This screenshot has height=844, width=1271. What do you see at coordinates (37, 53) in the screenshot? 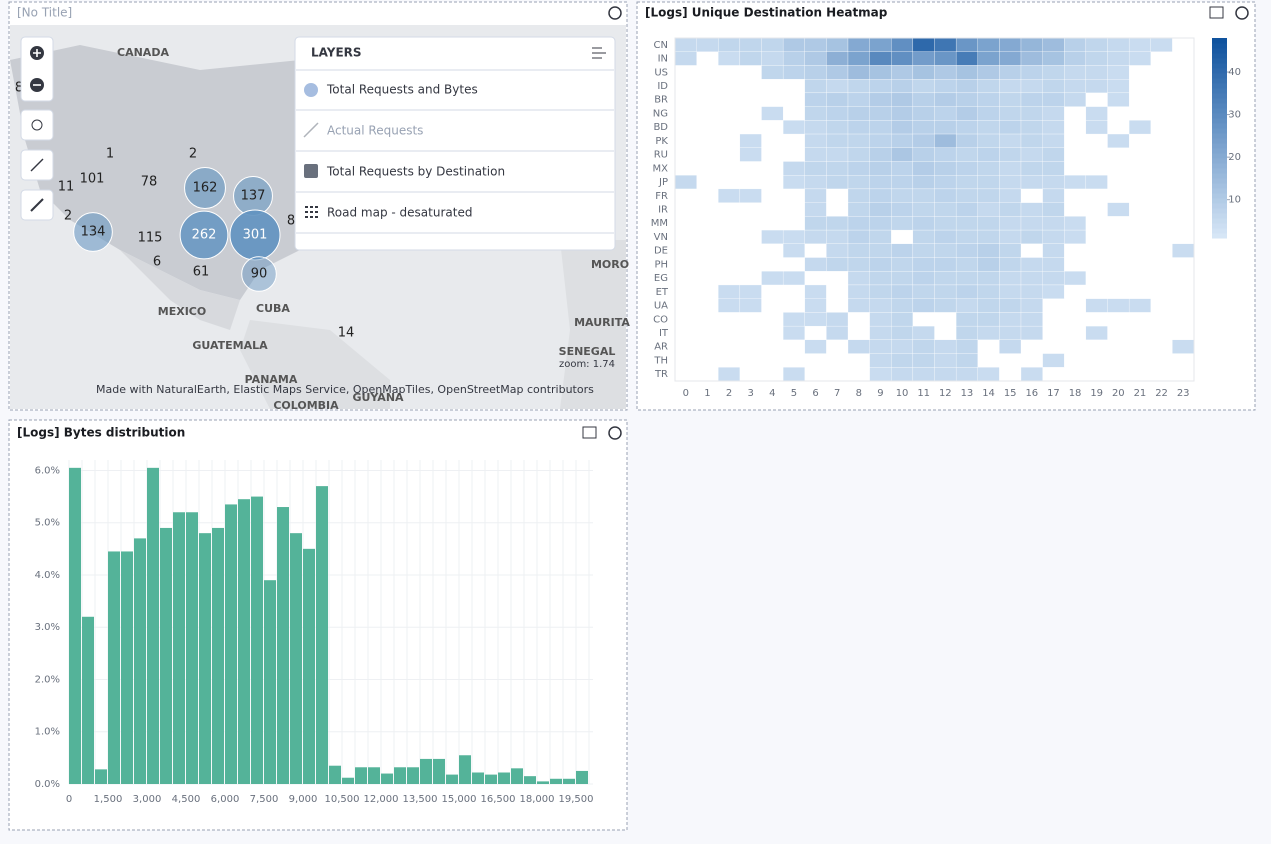
I see `icon` at bounding box center [37, 53].